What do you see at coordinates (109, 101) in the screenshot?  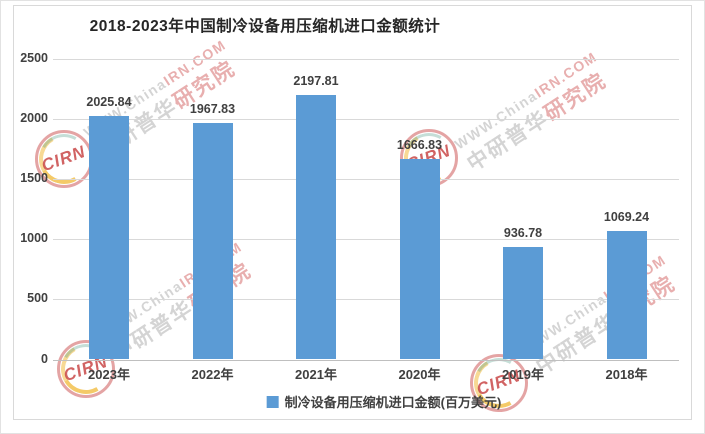 I see `bar-value-label: 2025.84` at bounding box center [109, 101].